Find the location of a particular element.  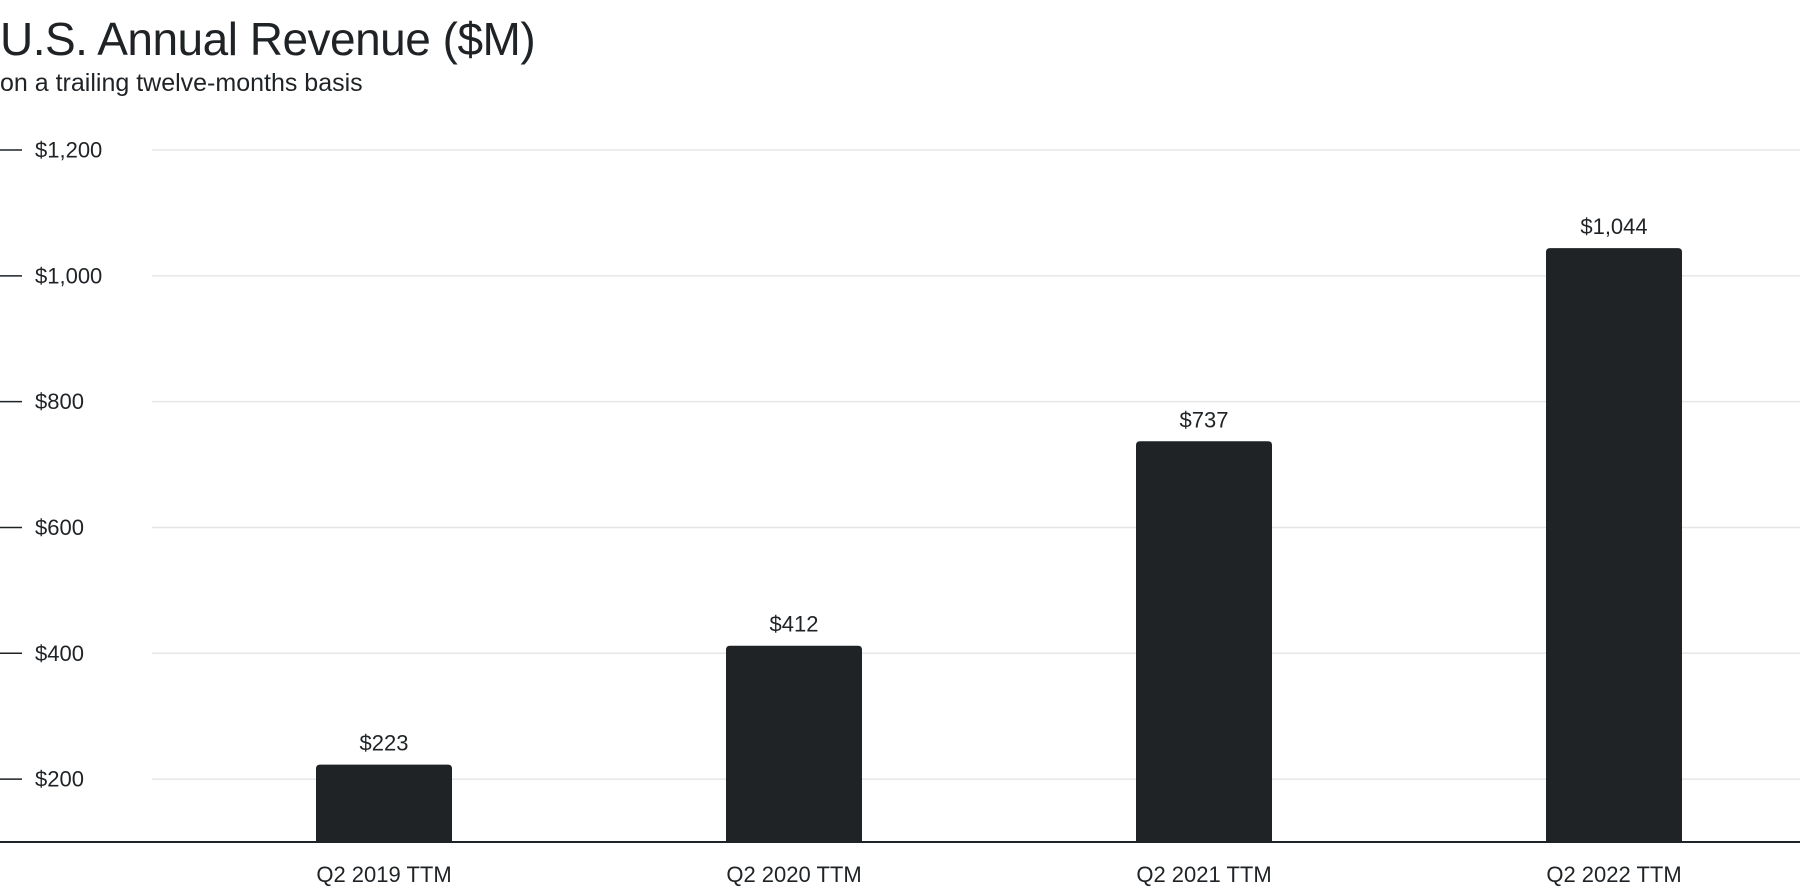

data-label: $412 is located at coordinates (794, 624).